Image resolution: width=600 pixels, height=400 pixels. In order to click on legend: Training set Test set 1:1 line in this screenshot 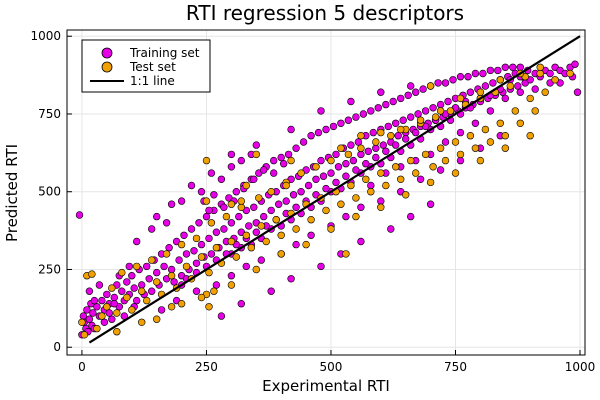, I will do `click(146, 66)`.